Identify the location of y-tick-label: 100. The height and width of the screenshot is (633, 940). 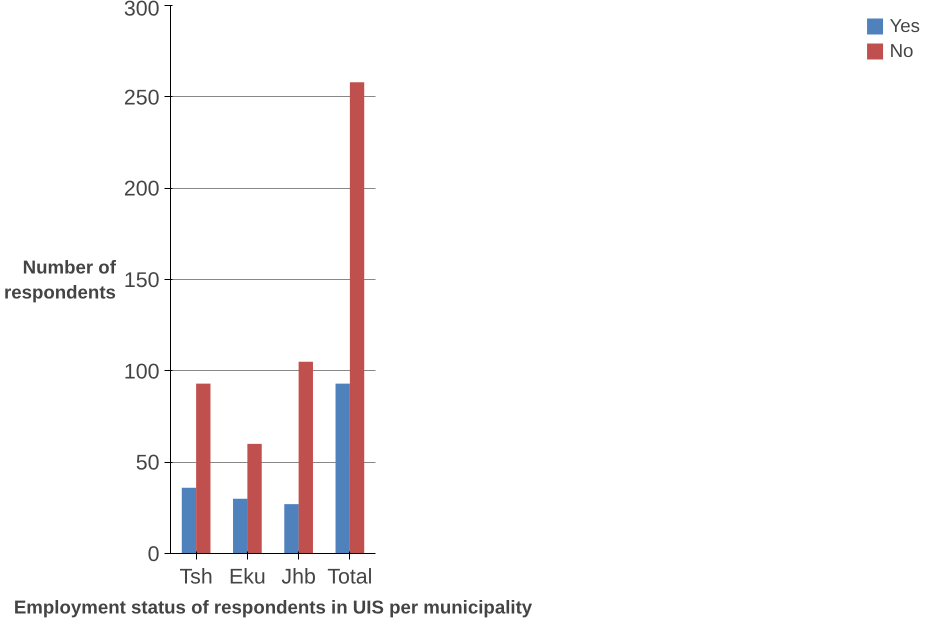
(142, 371).